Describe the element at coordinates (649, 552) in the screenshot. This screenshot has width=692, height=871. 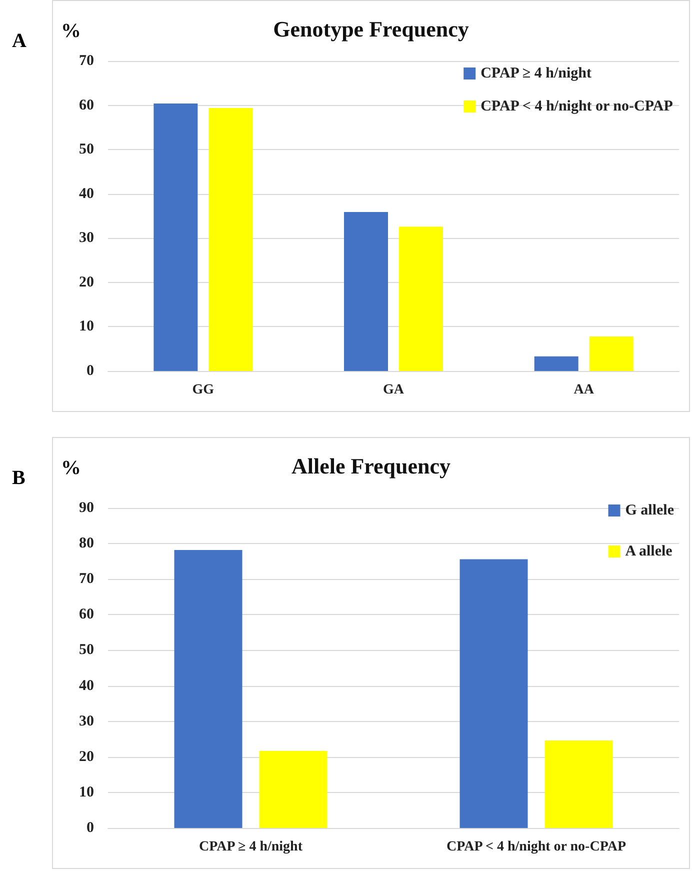
I see `legend-label: A allele` at that location.